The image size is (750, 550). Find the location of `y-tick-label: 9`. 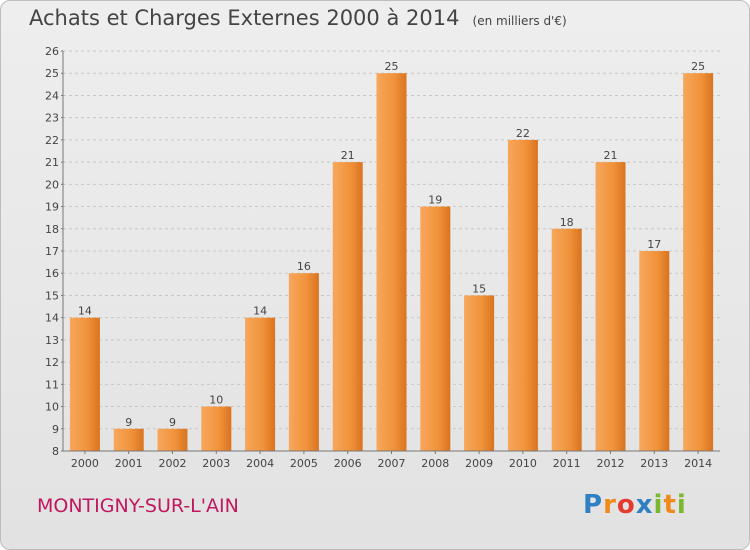

y-tick-label: 9 is located at coordinates (55, 429).